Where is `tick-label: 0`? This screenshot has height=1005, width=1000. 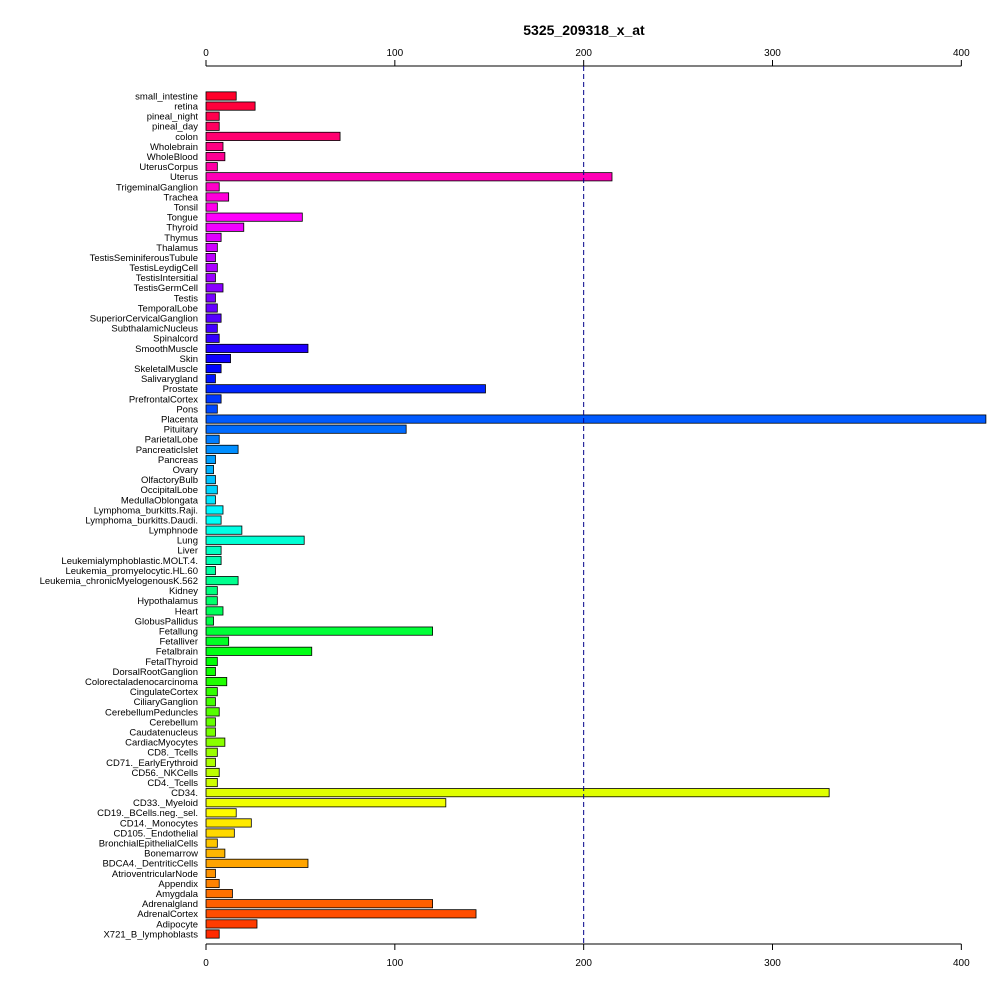 tick-label: 0 is located at coordinates (206, 53).